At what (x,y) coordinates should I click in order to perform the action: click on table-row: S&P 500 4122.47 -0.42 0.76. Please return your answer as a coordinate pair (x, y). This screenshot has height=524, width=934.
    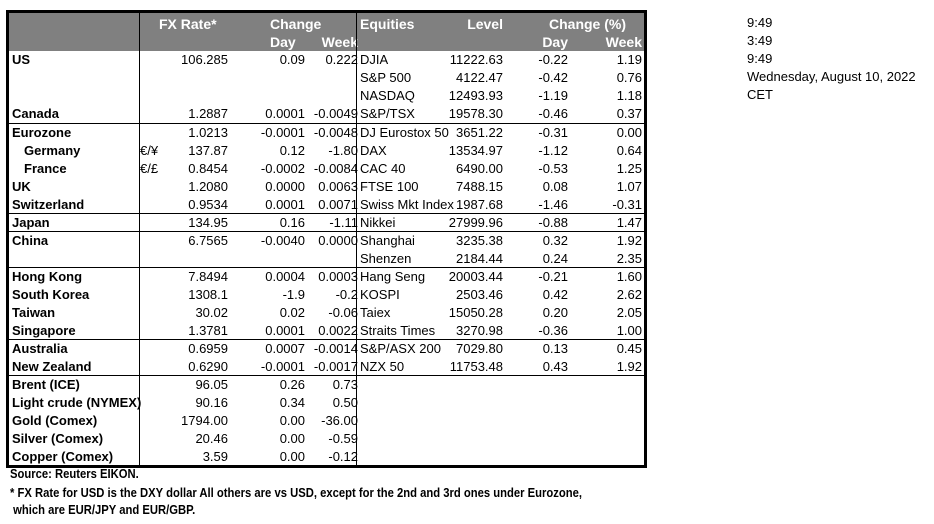
    Looking at the image, I should click on (326, 78).